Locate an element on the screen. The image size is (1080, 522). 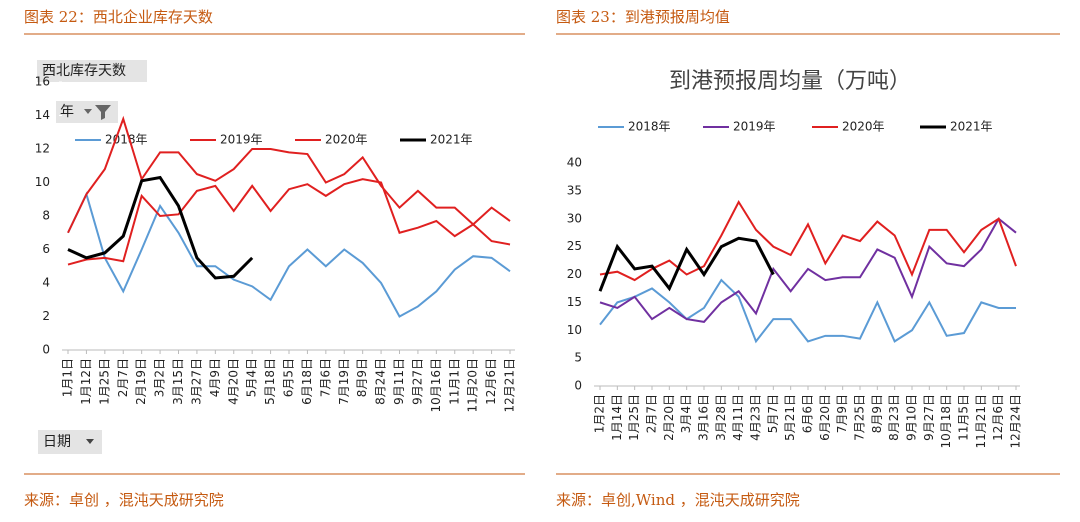
y-tick-label: 30 is located at coordinates (574, 218).